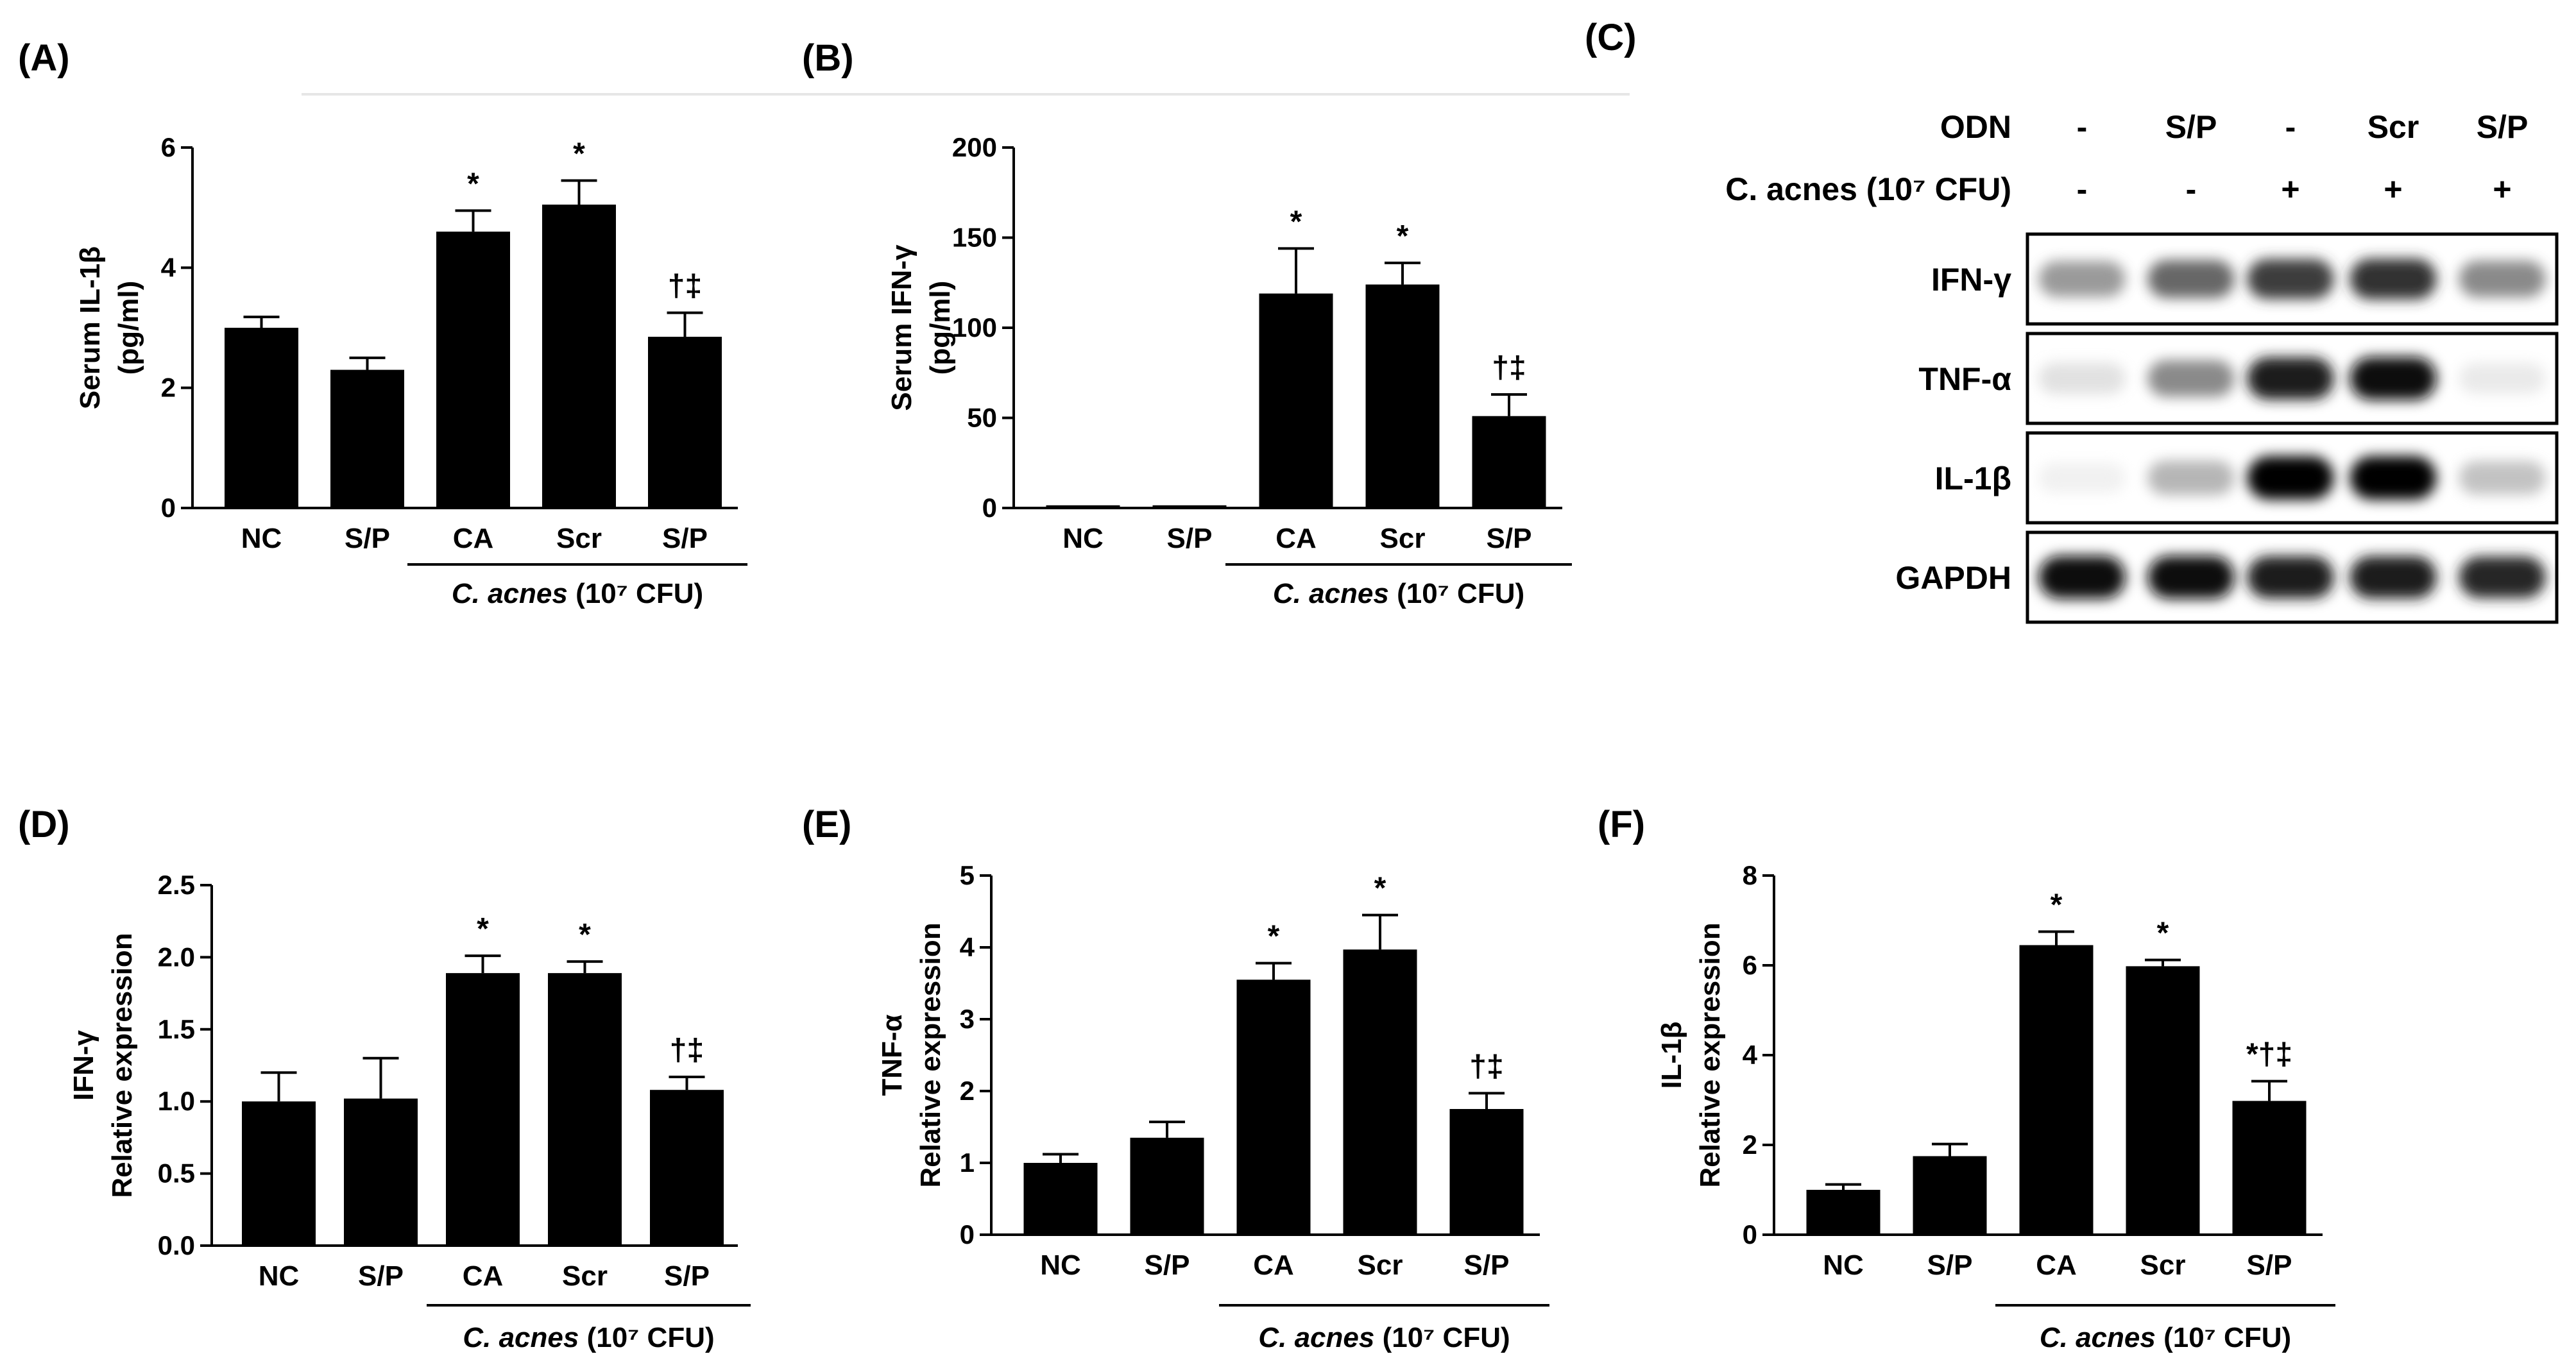 The image size is (2576, 1363). Describe the element at coordinates (44, 824) in the screenshot. I see `panel-label: (D)` at that location.